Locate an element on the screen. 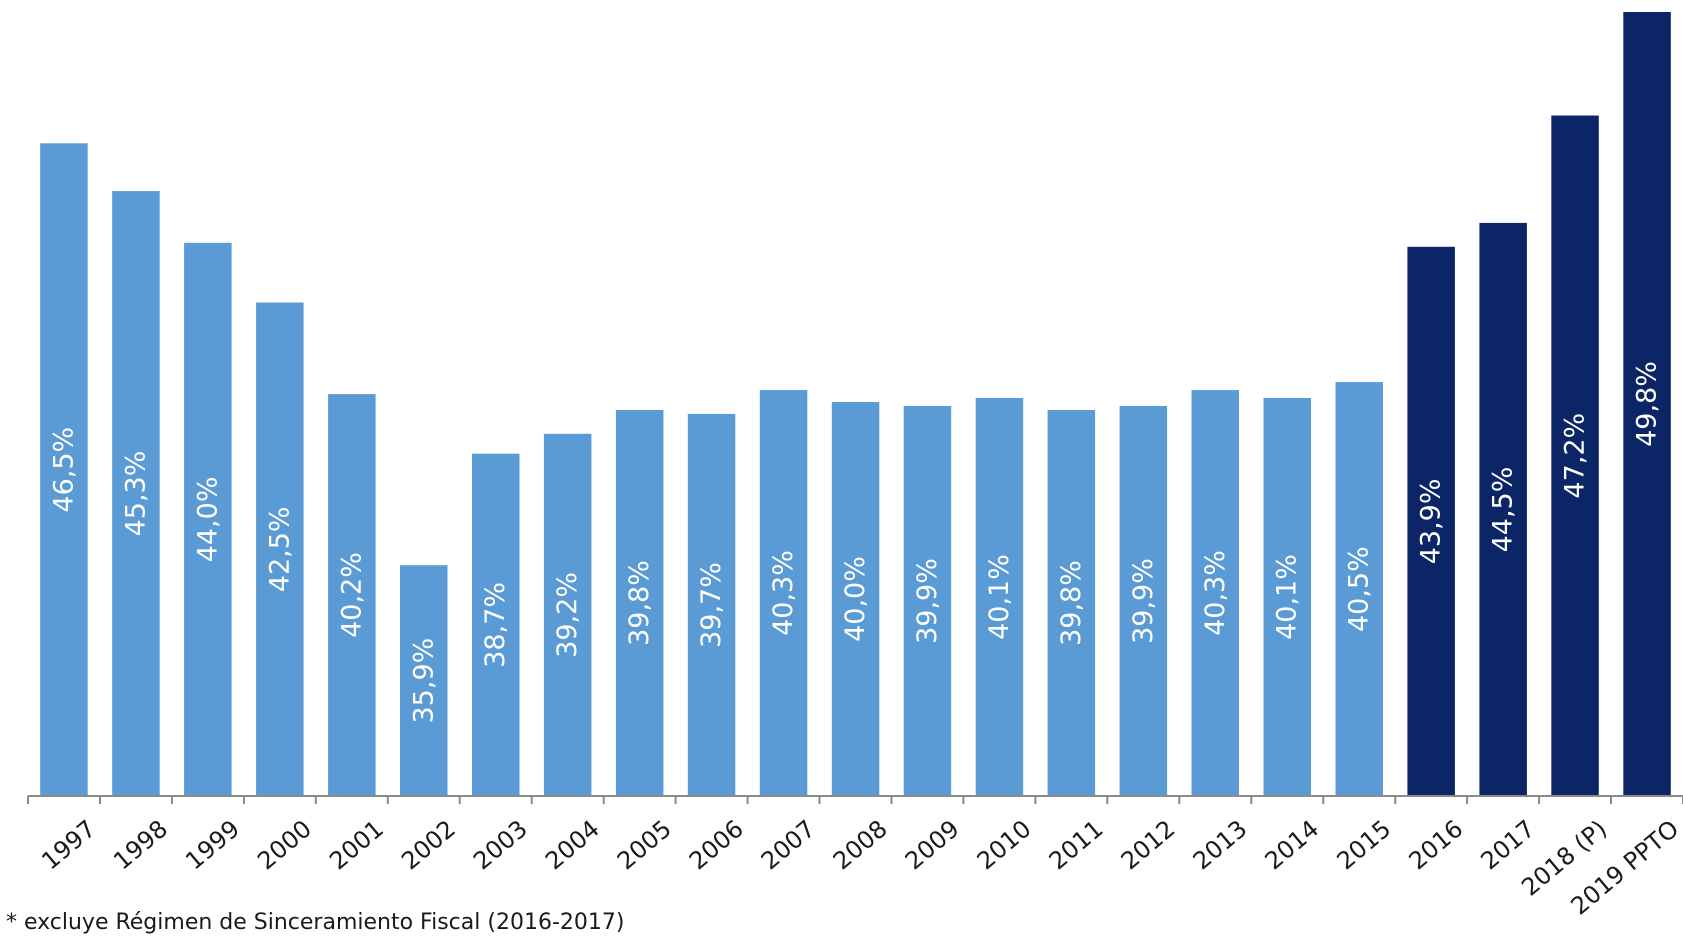 The height and width of the screenshot is (939, 1683). x-axis is located at coordinates (855, 799).